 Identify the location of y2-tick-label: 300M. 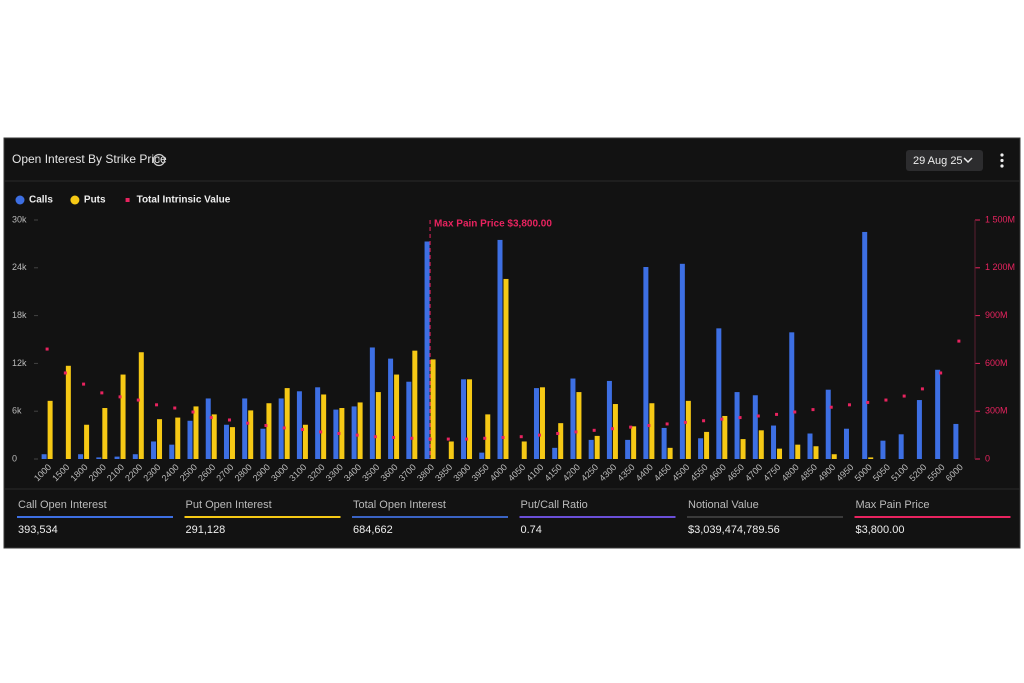
(996, 411).